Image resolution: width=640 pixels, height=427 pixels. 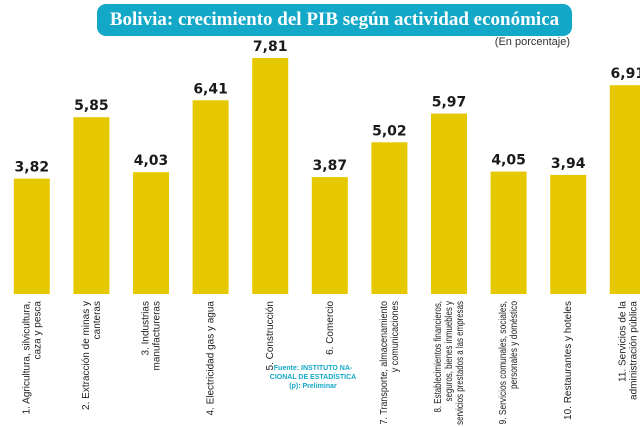 What do you see at coordinates (568, 360) in the screenshot?
I see `category-label-10: 10. Restaurantes y hoteles` at bounding box center [568, 360].